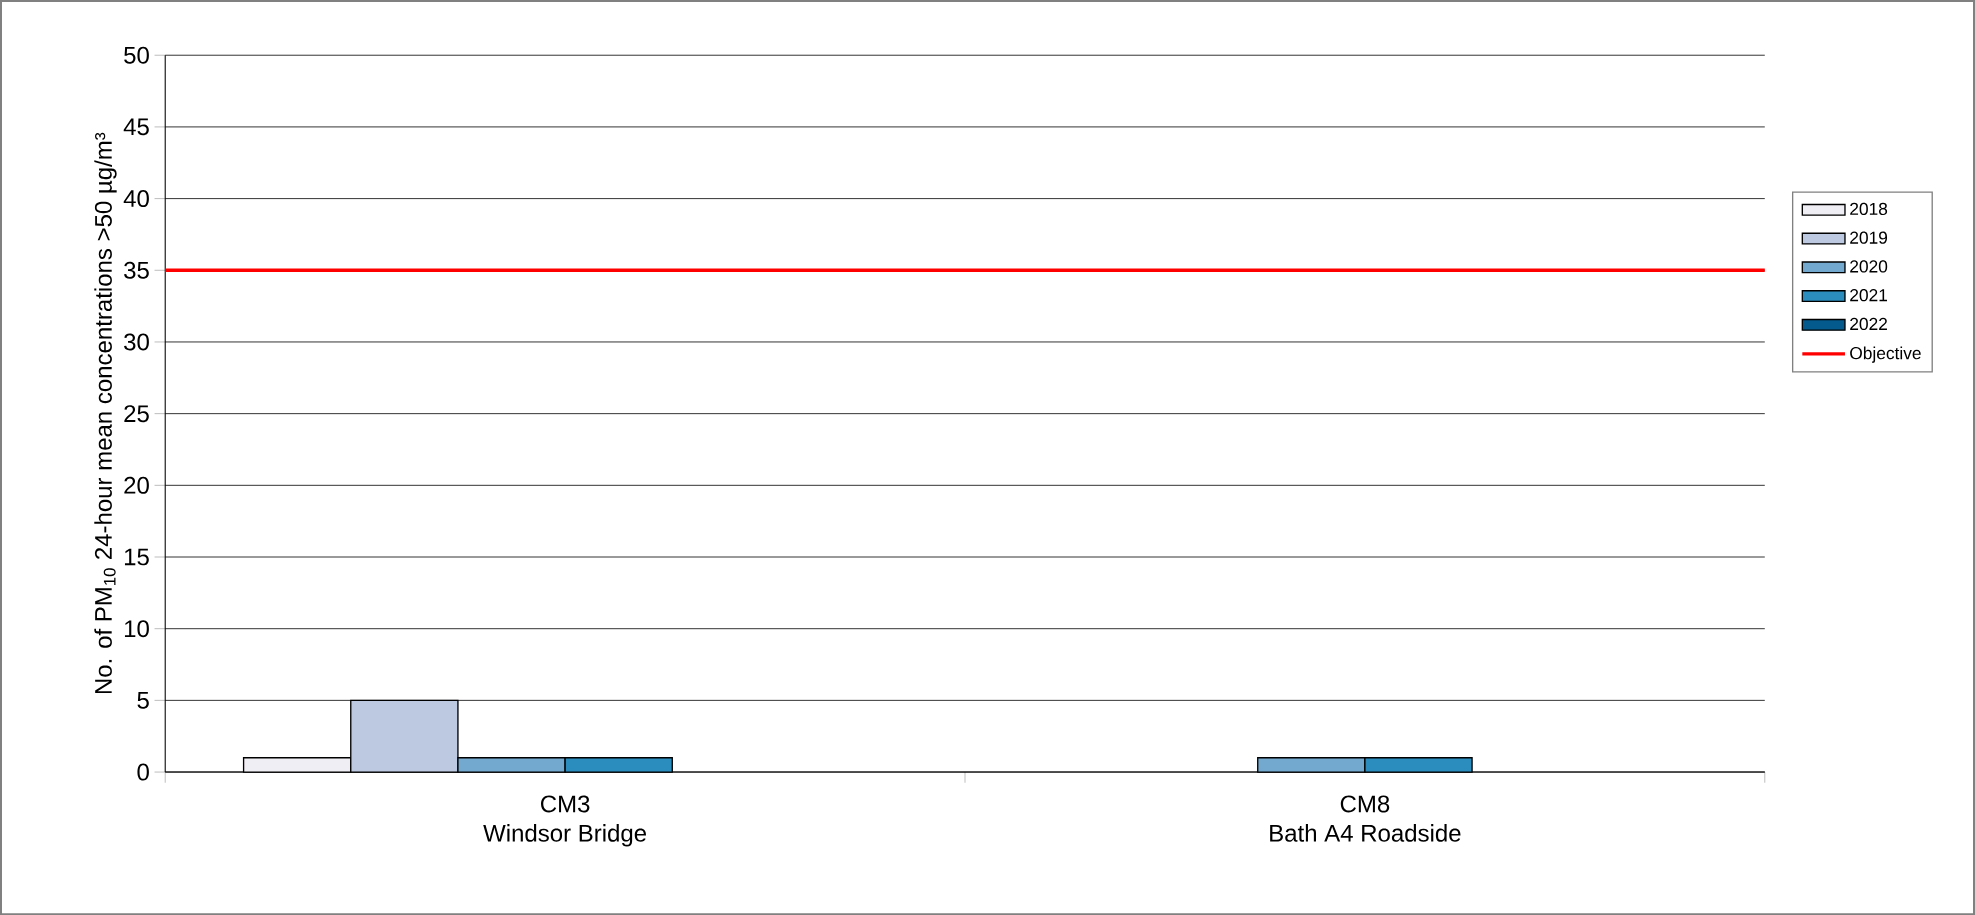 Image resolution: width=1975 pixels, height=915 pixels. Describe the element at coordinates (1869, 266) in the screenshot. I see `legend-label: 2020` at that location.